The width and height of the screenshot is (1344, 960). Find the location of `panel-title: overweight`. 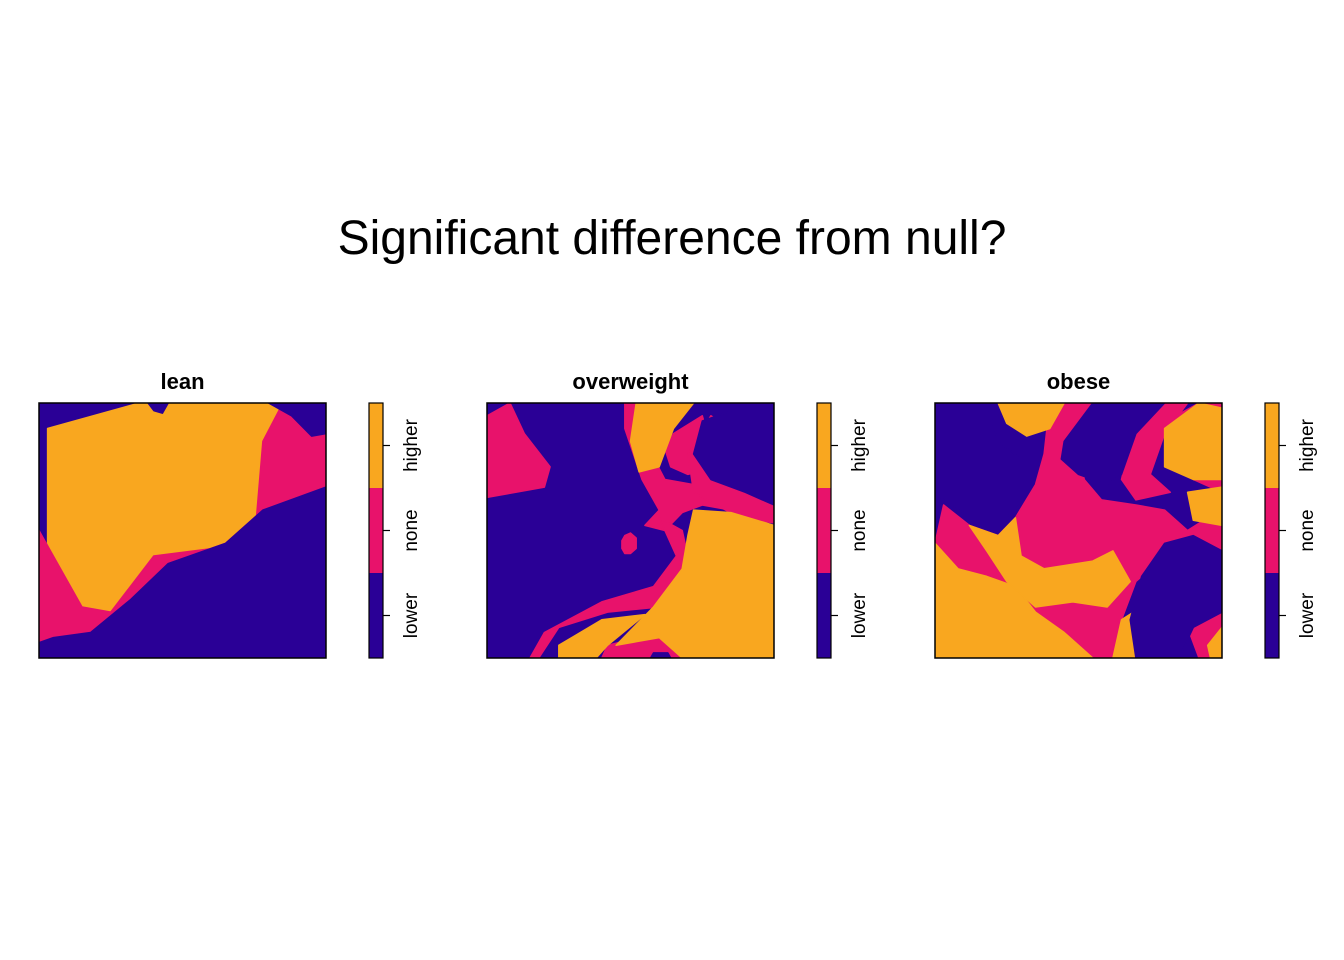

panel-title: overweight is located at coordinates (630, 381).